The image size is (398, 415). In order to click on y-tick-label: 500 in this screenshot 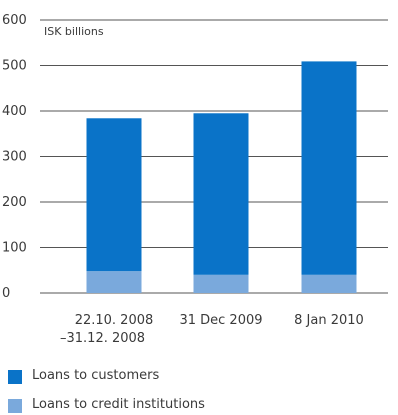, I will do `click(14, 66)`.